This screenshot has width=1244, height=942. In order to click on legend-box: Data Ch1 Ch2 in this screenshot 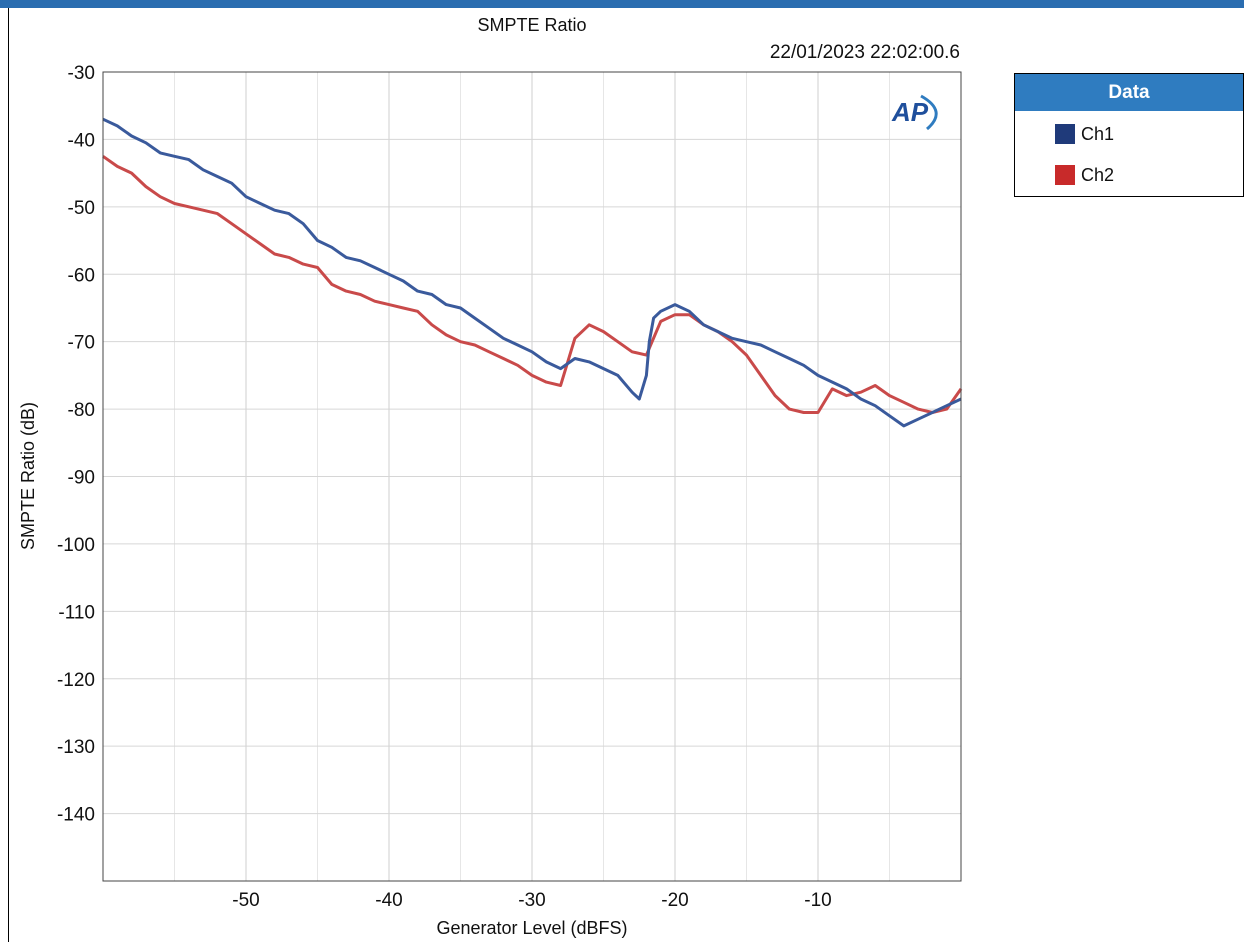, I will do `click(1129, 135)`.